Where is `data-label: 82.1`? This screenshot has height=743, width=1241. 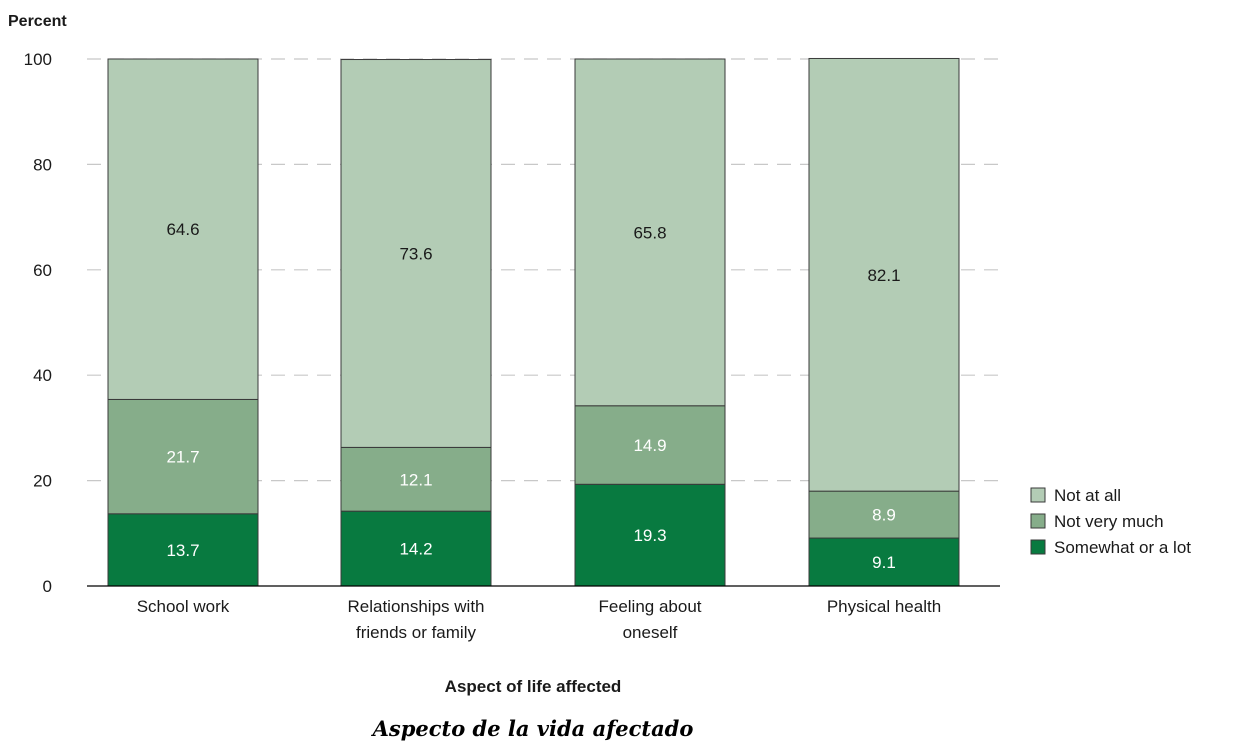
data-label: 82.1 is located at coordinates (883, 275).